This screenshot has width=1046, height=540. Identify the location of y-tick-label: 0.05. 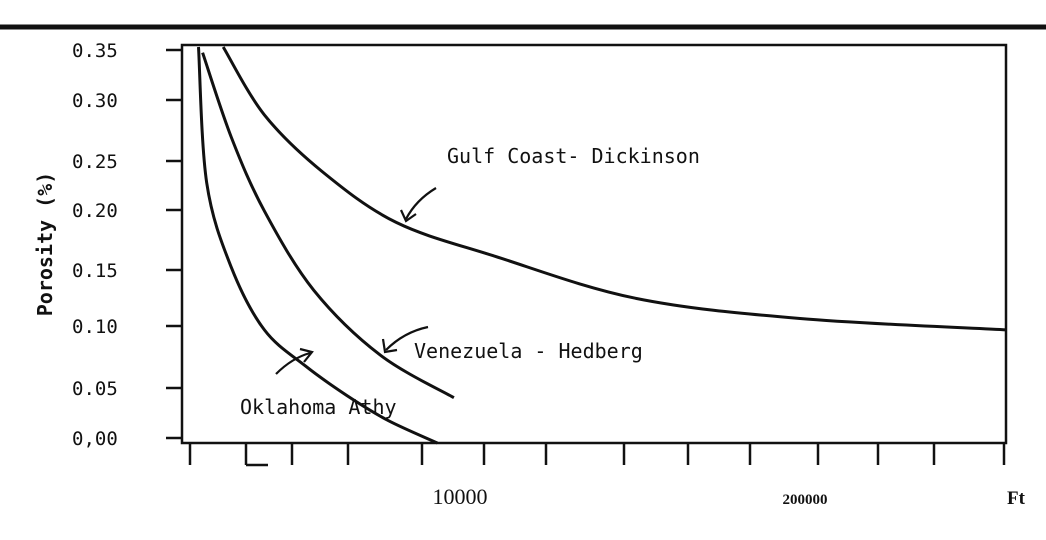
(95, 389).